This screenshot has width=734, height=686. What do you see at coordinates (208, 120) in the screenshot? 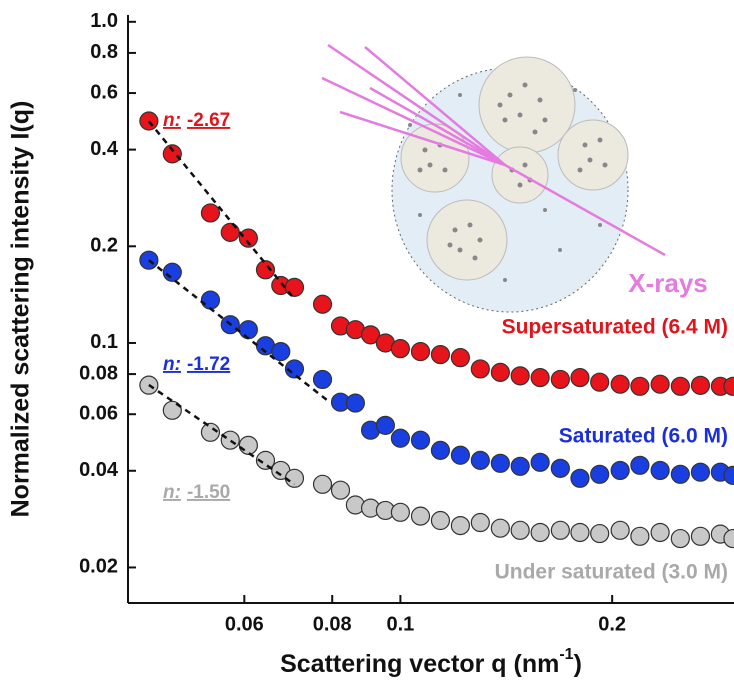
I see `fit-label-value: -2.67` at bounding box center [208, 120].